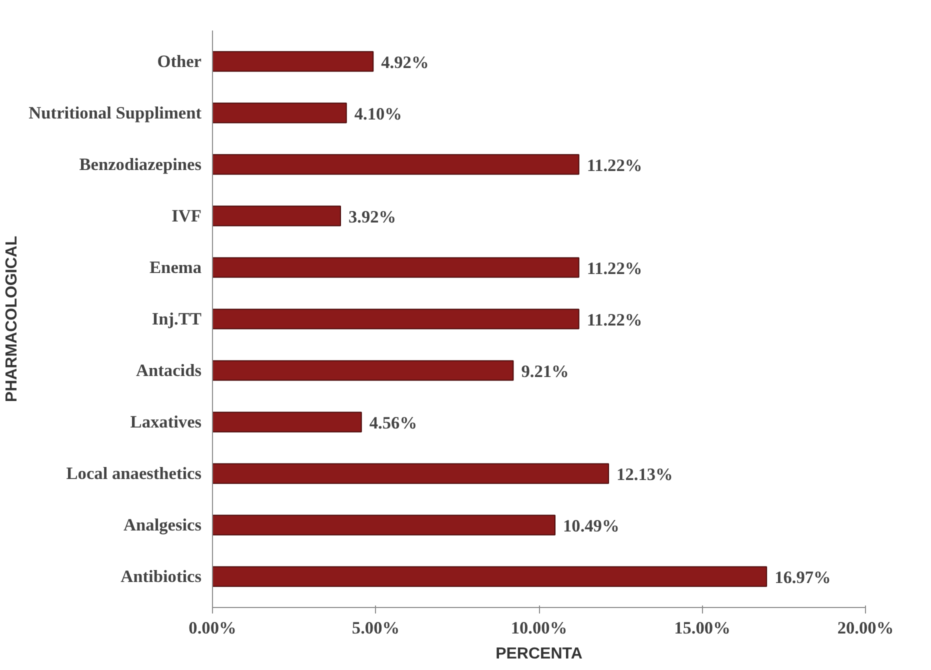 The width and height of the screenshot is (931, 670). I want to click on y-tick-label: IVF, so click(187, 216).